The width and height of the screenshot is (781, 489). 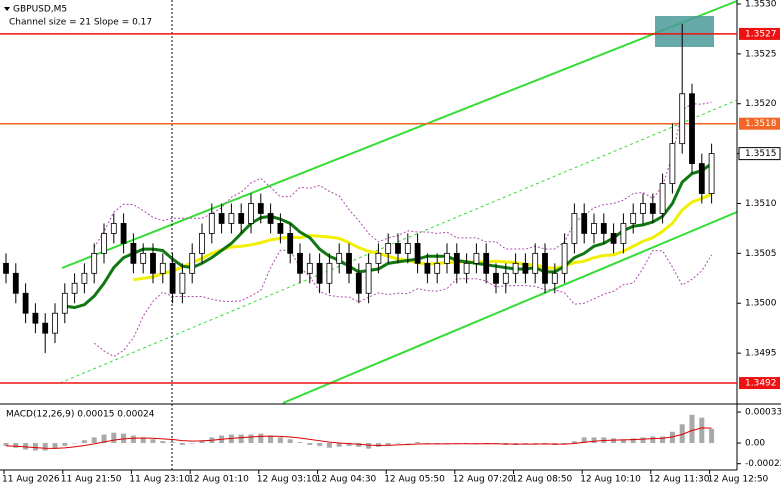 What do you see at coordinates (761, 304) in the screenshot?
I see `y-tick-label: 1.3500` at bounding box center [761, 304].